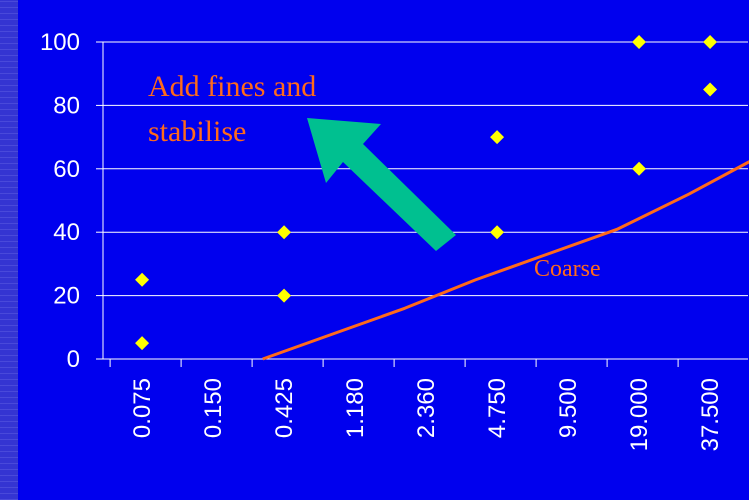 The height and width of the screenshot is (500, 749). What do you see at coordinates (284, 408) in the screenshot?
I see `x-tick-label: 0.425` at bounding box center [284, 408].